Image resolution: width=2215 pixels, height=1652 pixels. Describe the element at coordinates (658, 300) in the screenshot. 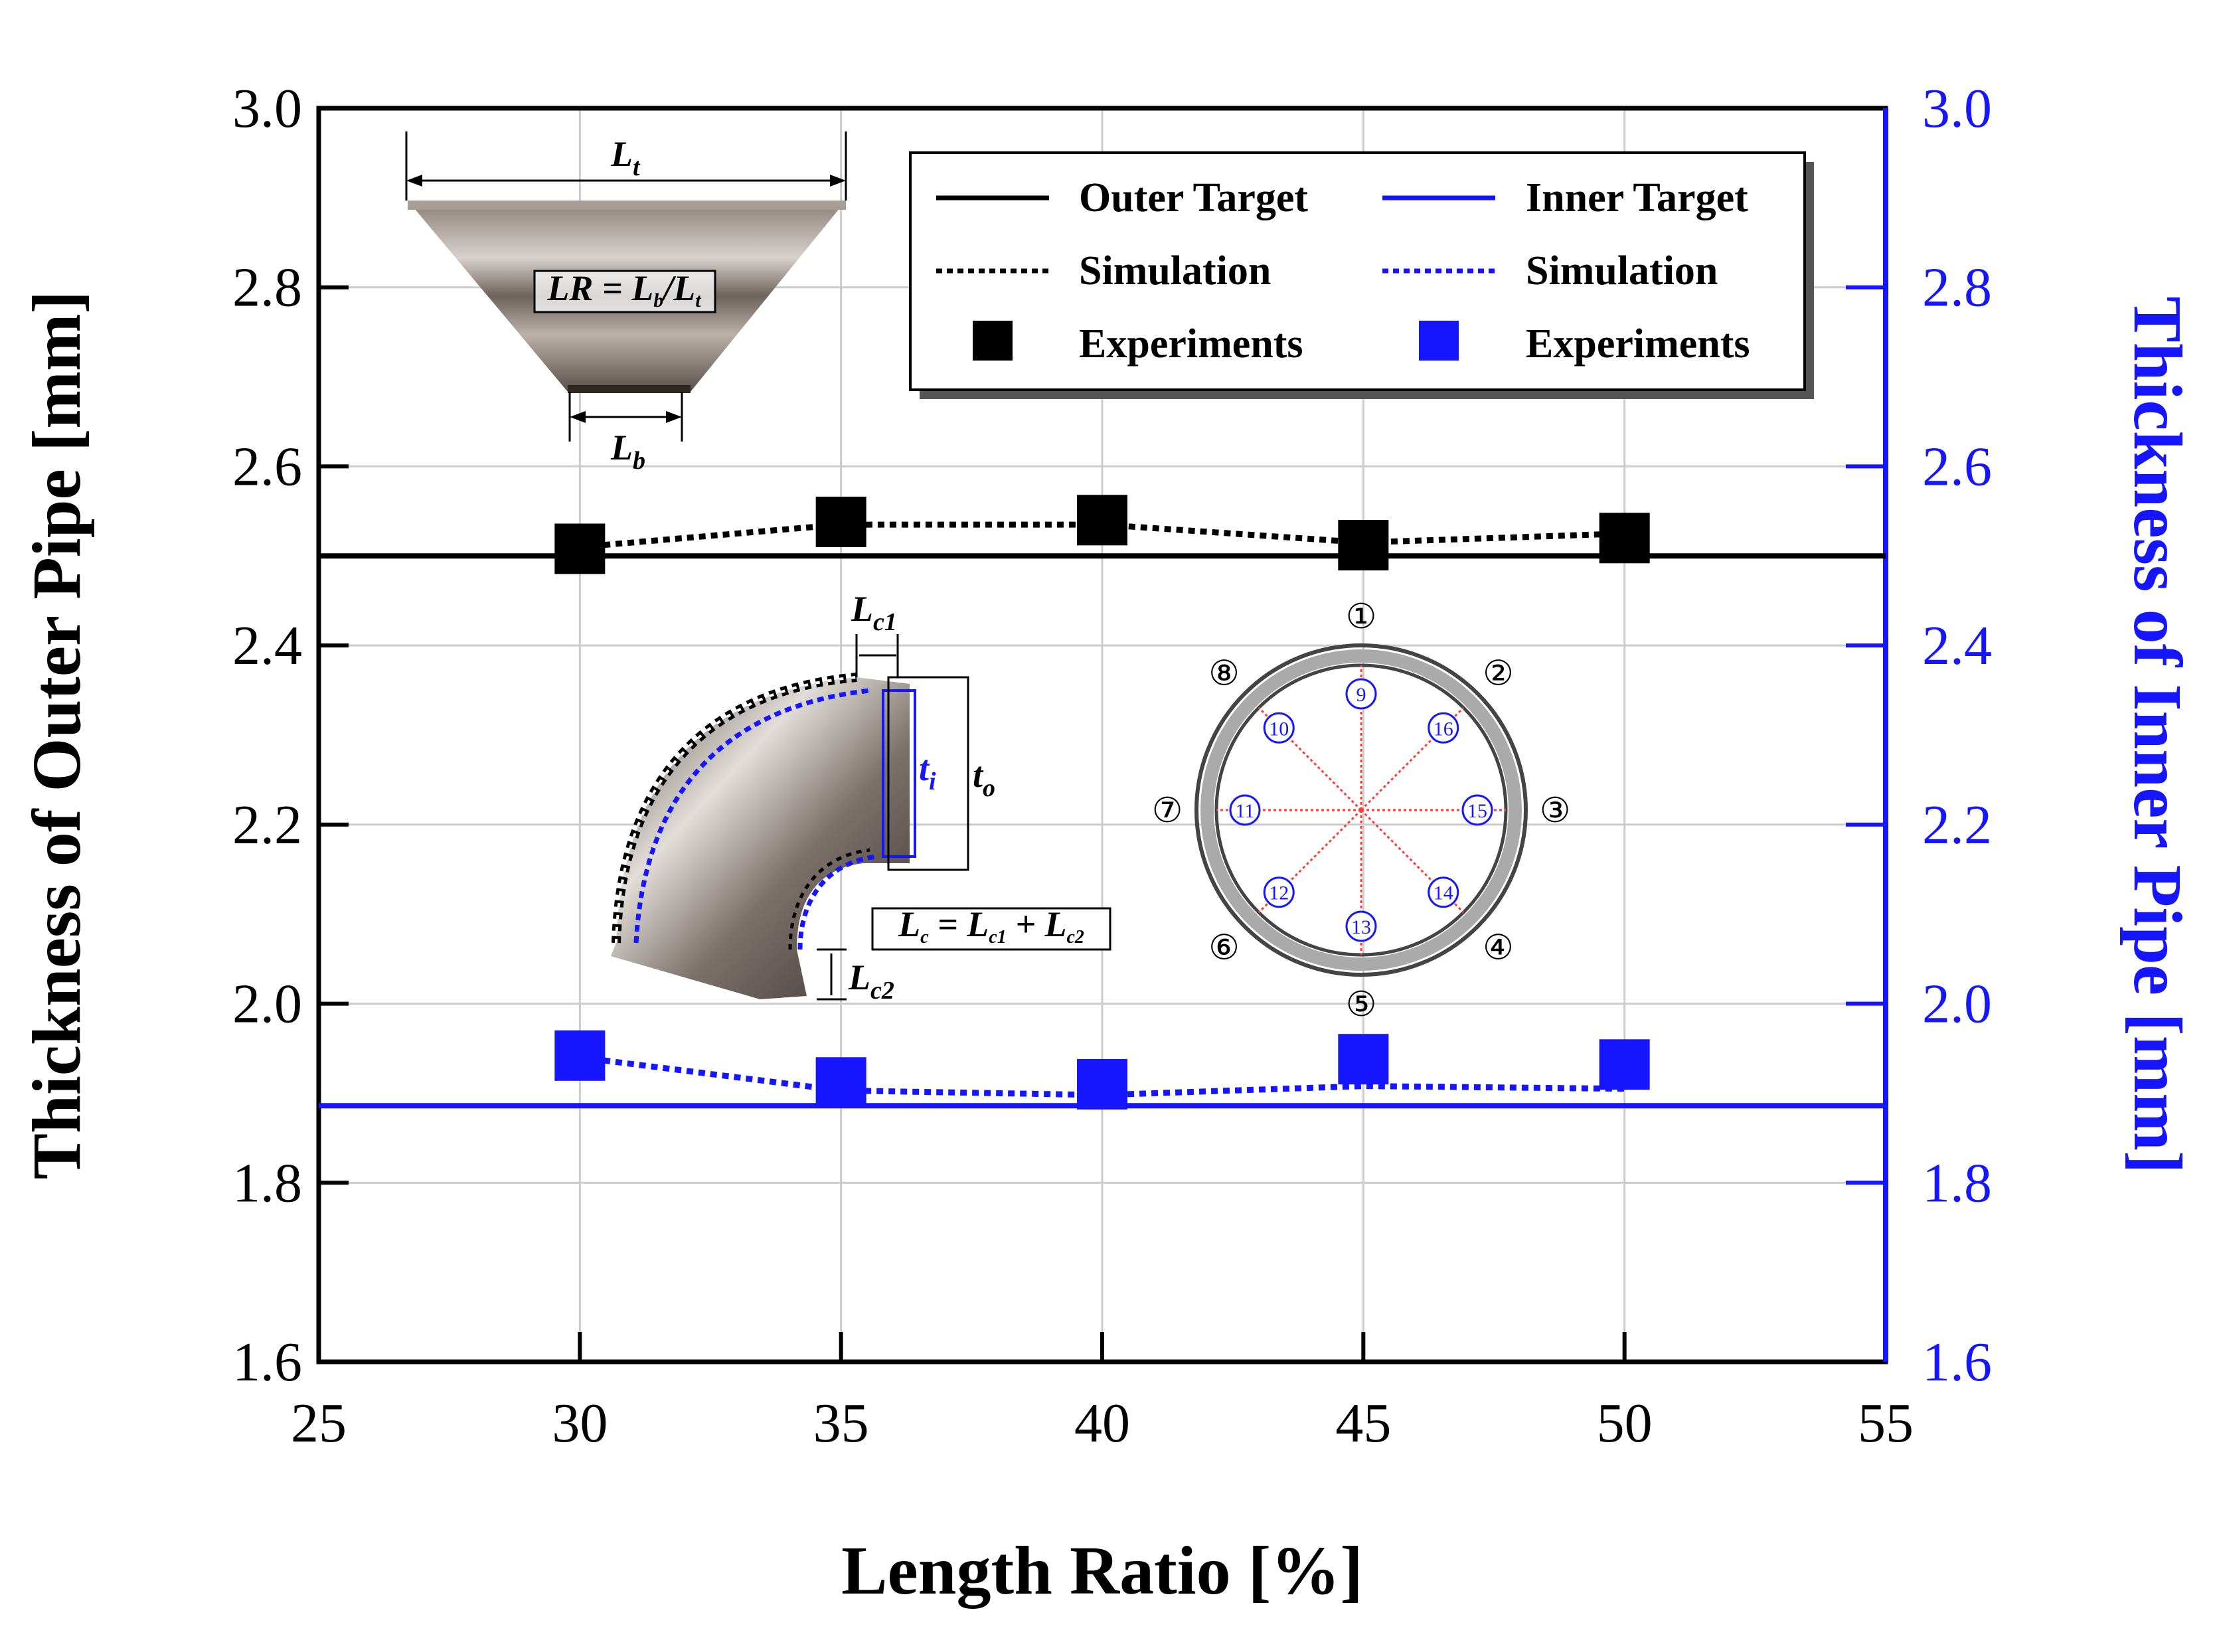

I see `lr-sub1: b` at that location.